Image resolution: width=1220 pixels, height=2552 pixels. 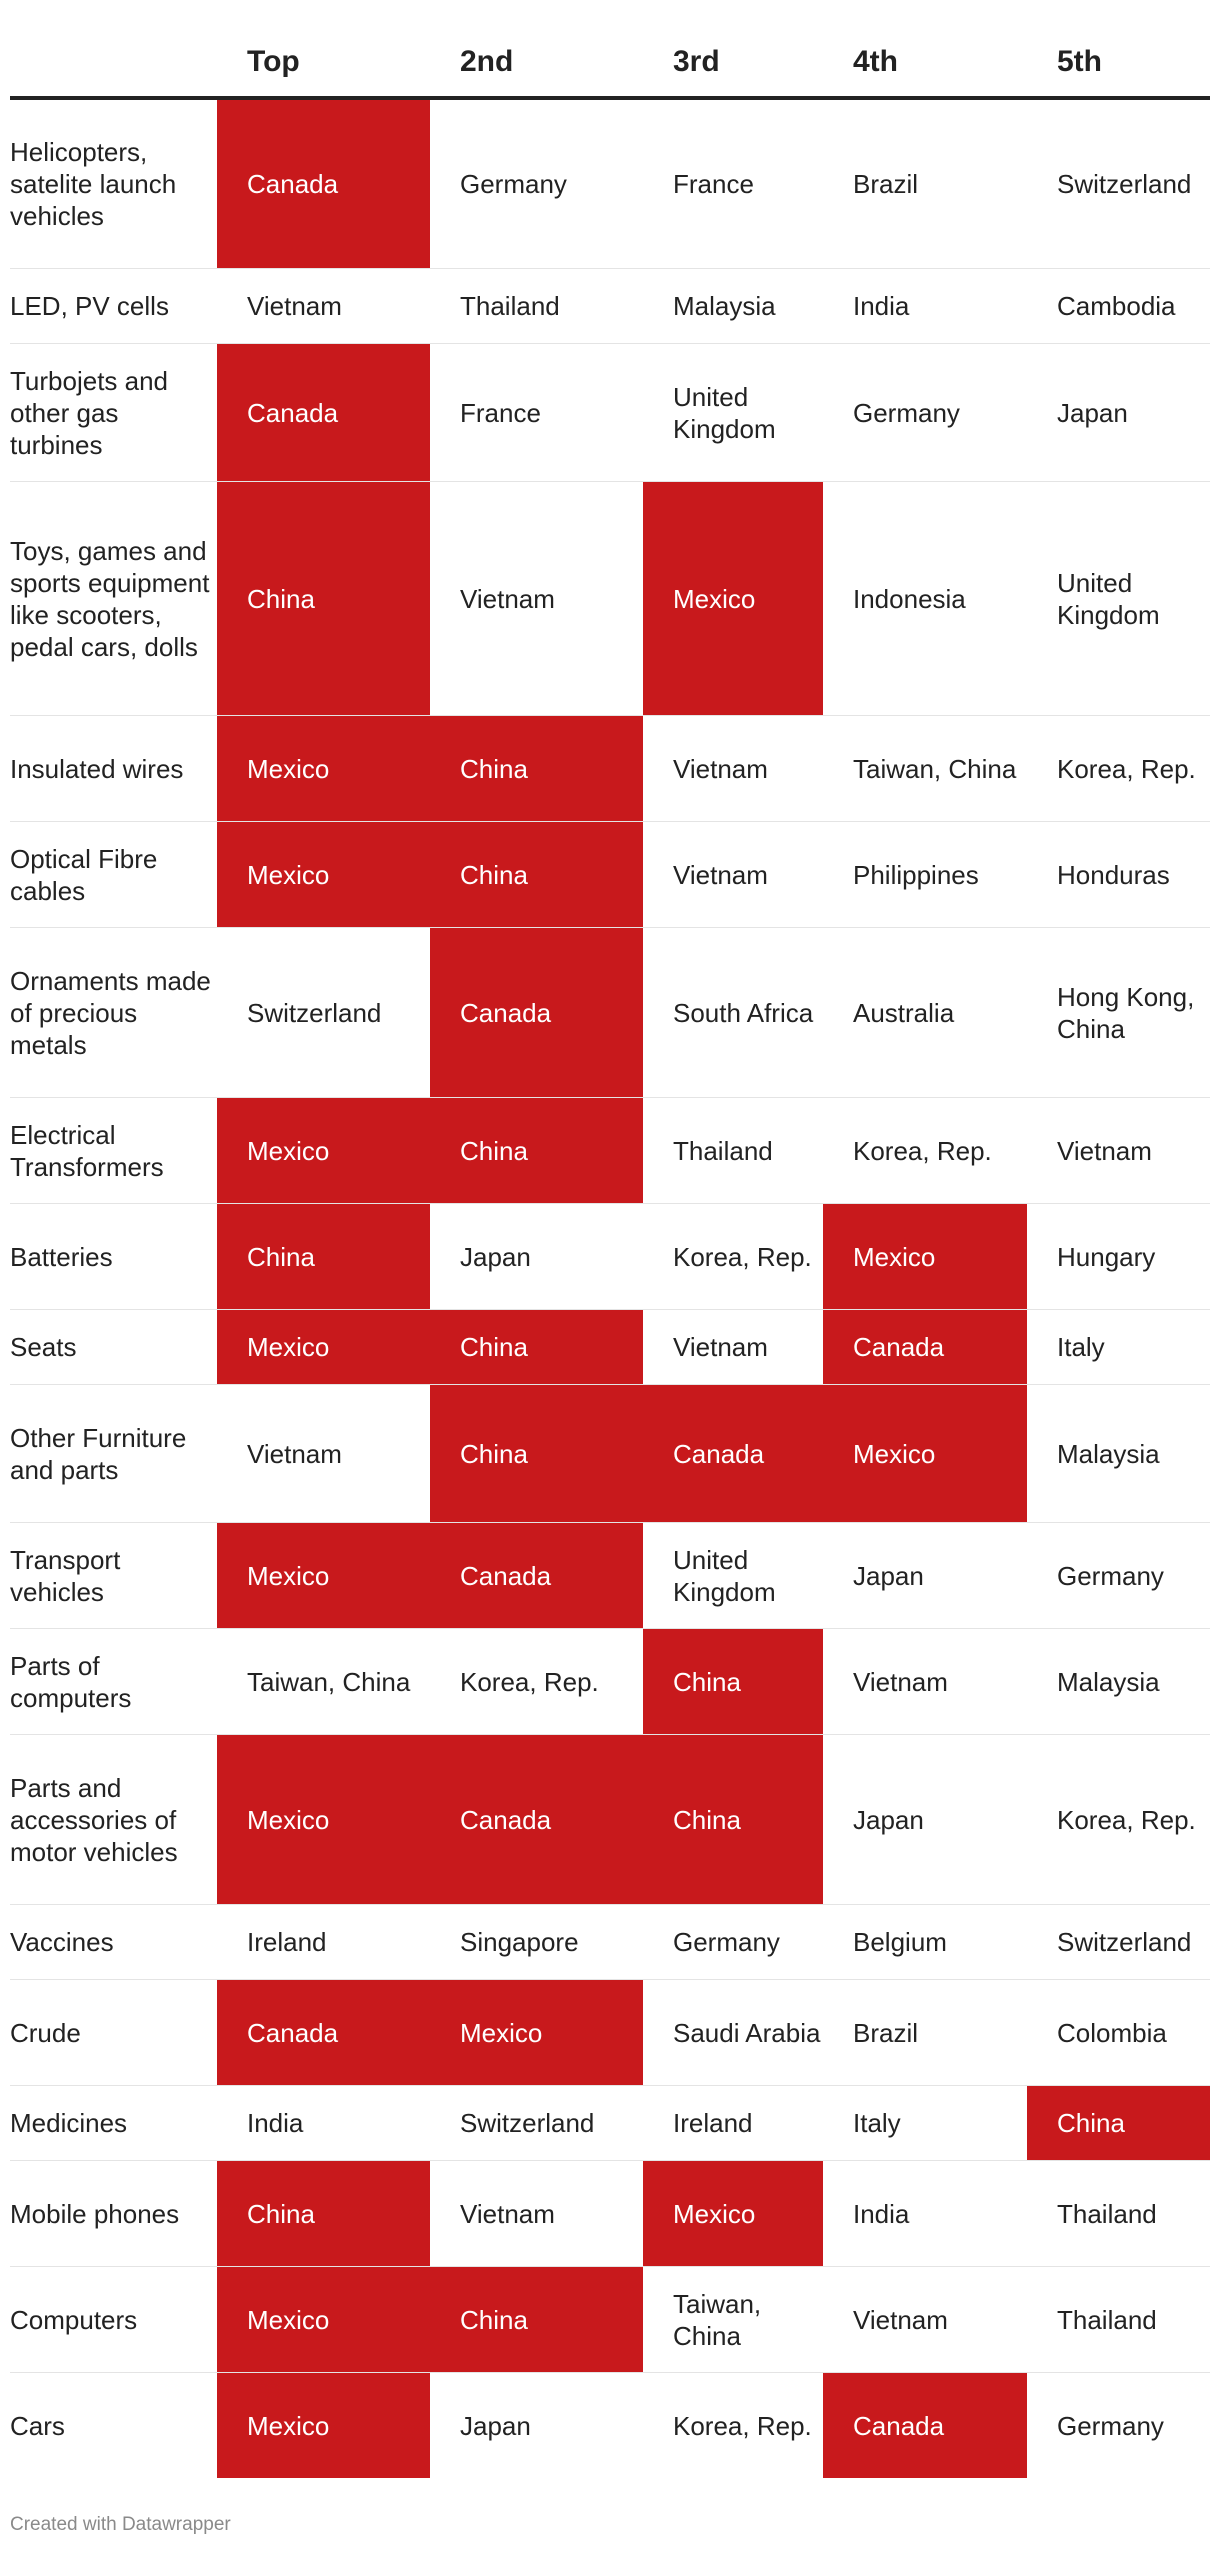 What do you see at coordinates (1116, 306) in the screenshot?
I see `country-cell: Cambodia` at bounding box center [1116, 306].